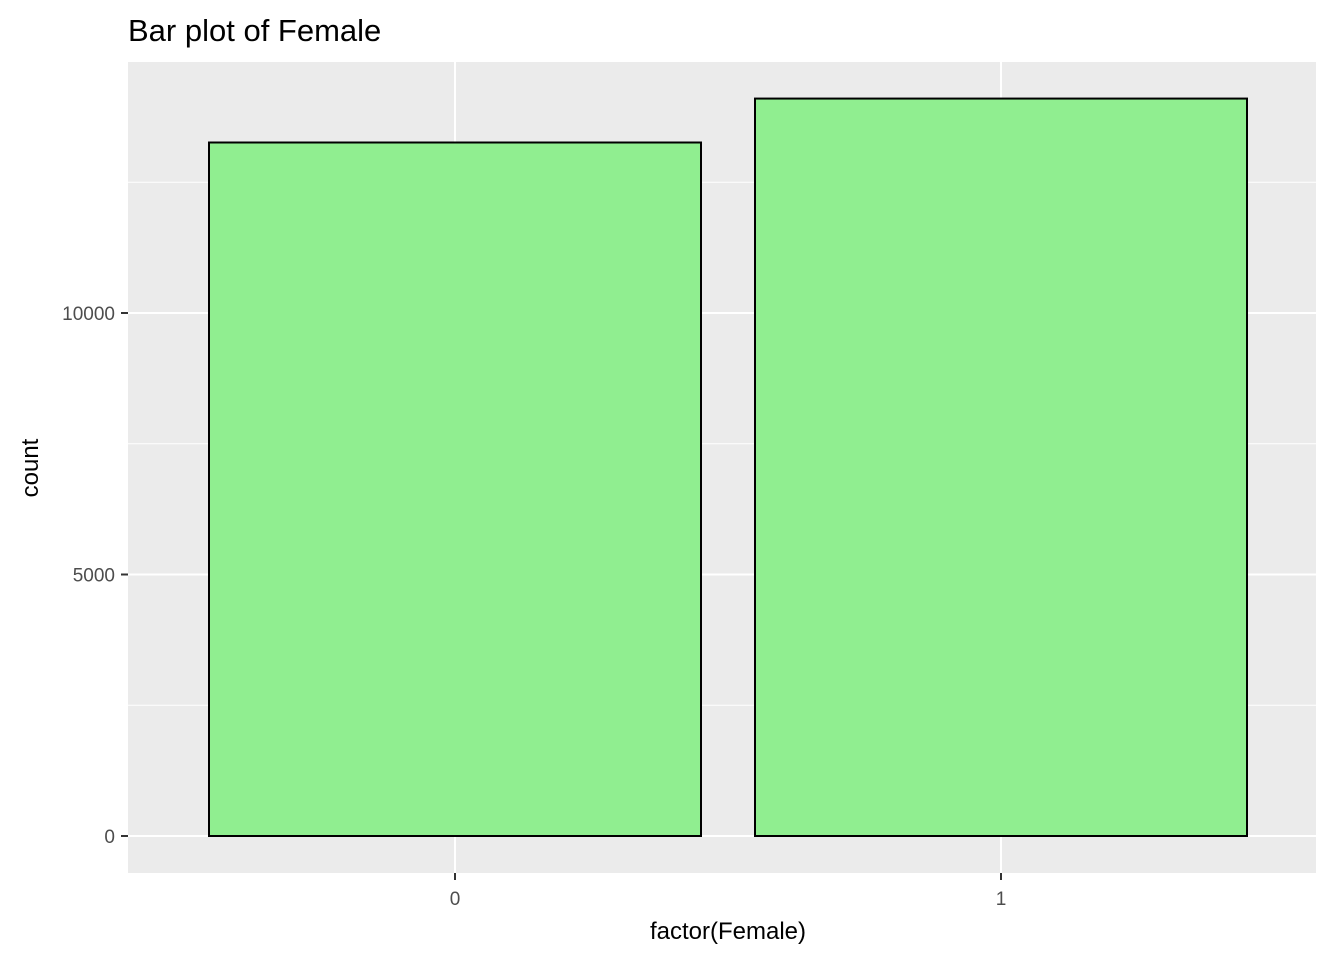 The image size is (1344, 960). Describe the element at coordinates (30, 467) in the screenshot. I see `y-axis-title: count` at that location.